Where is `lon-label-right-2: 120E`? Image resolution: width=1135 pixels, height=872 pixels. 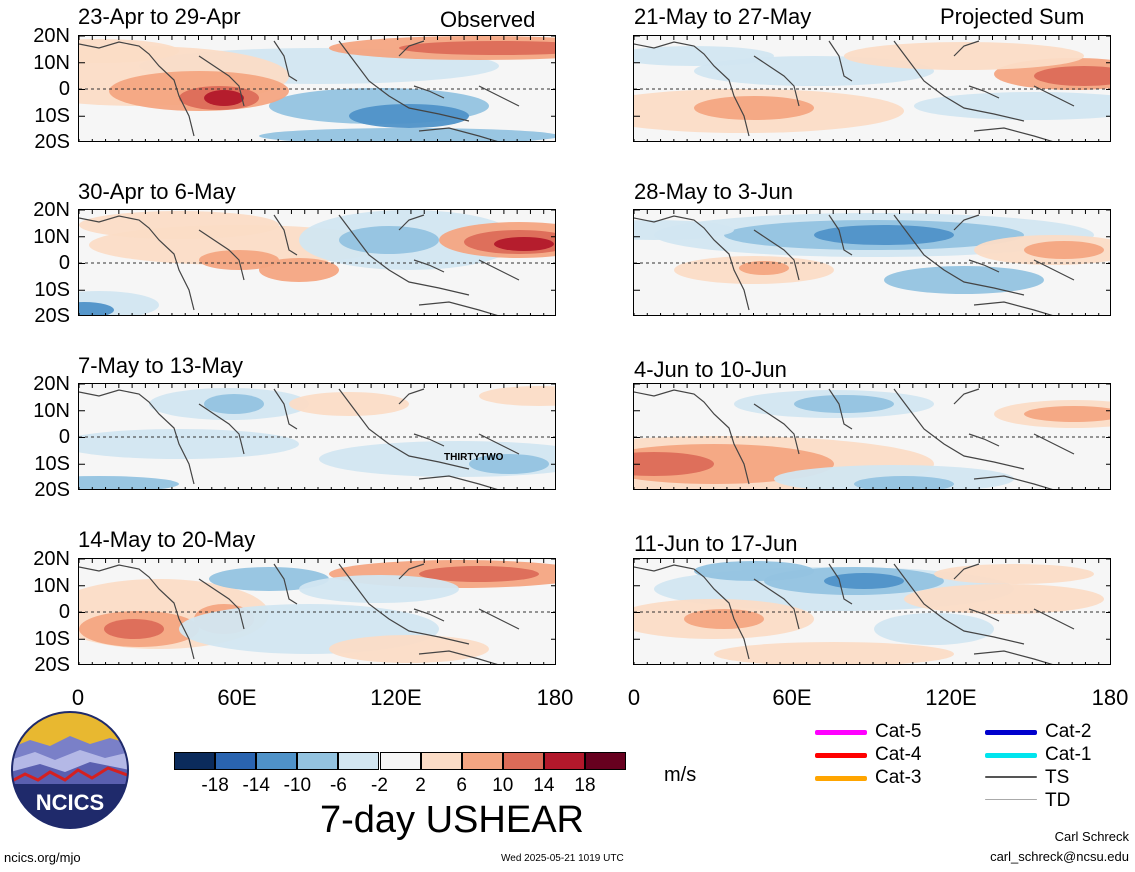 lon-label-right-2: 120E is located at coordinates (951, 697).